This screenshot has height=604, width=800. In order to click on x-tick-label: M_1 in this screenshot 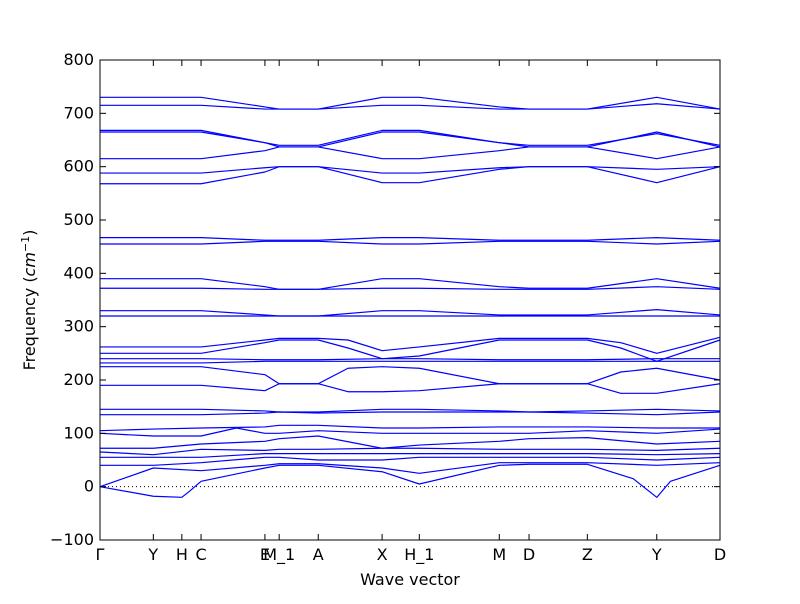, I will do `click(279, 555)`.